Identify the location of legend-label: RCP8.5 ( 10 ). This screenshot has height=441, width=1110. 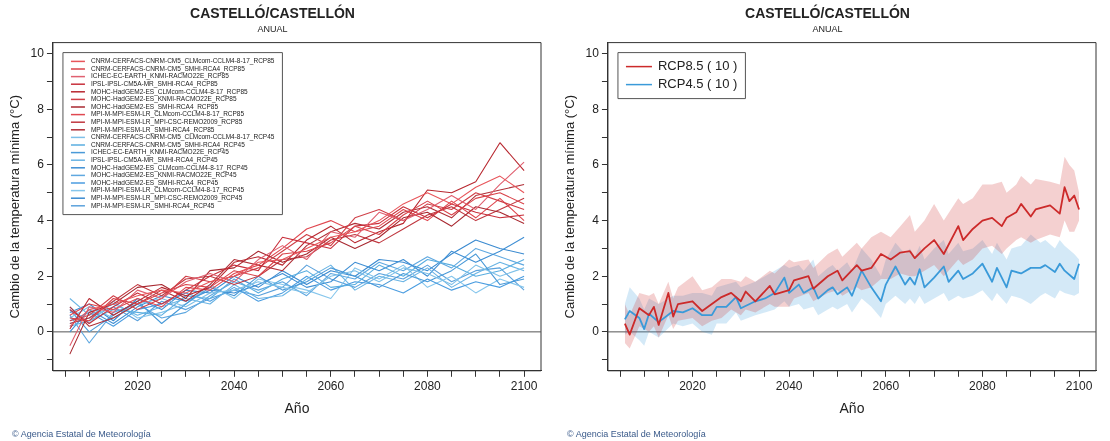
(697, 66).